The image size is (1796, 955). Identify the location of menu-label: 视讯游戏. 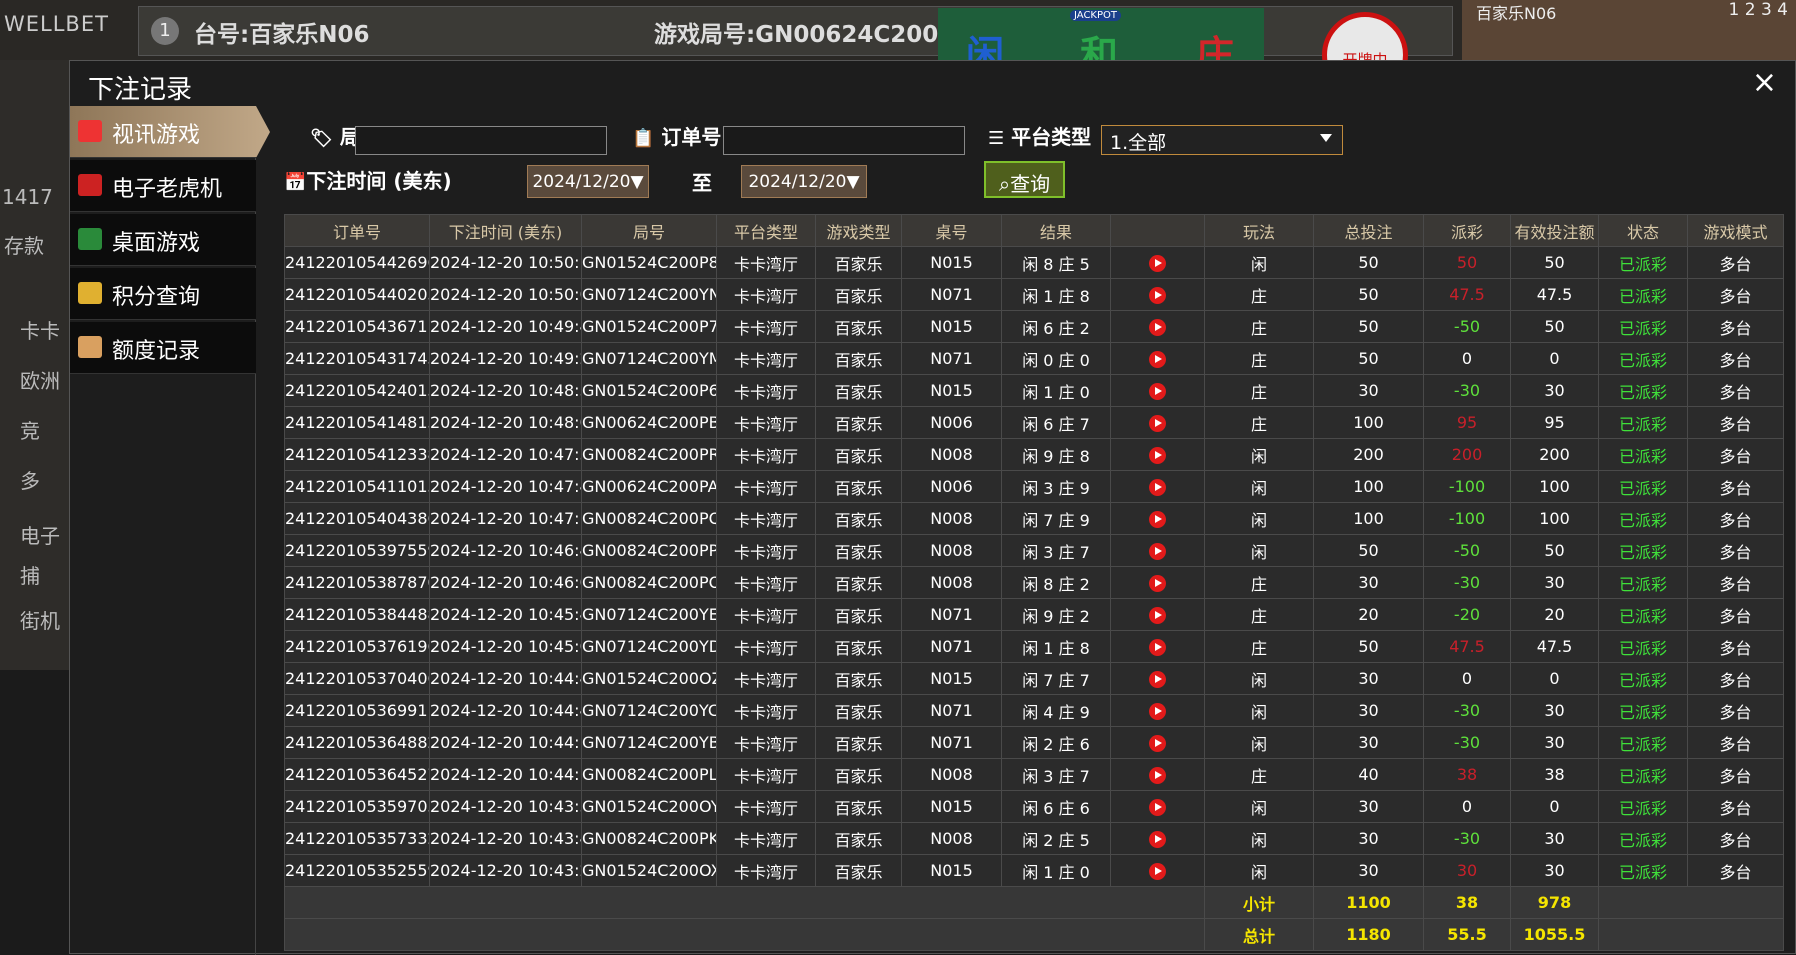
(156, 135).